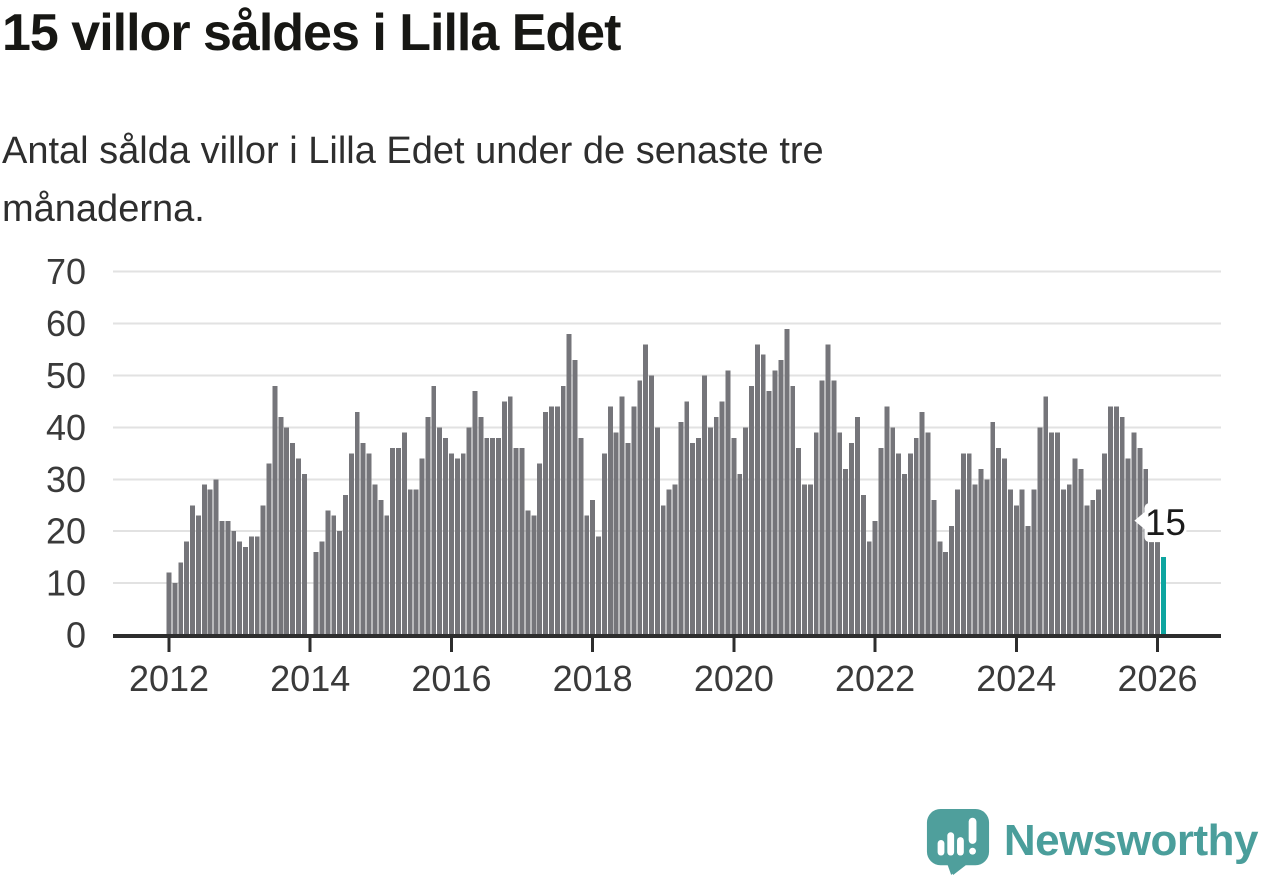 Image resolution: width=1262 pixels, height=879 pixels. I want to click on speech-bubble-tail, so click(955, 868).